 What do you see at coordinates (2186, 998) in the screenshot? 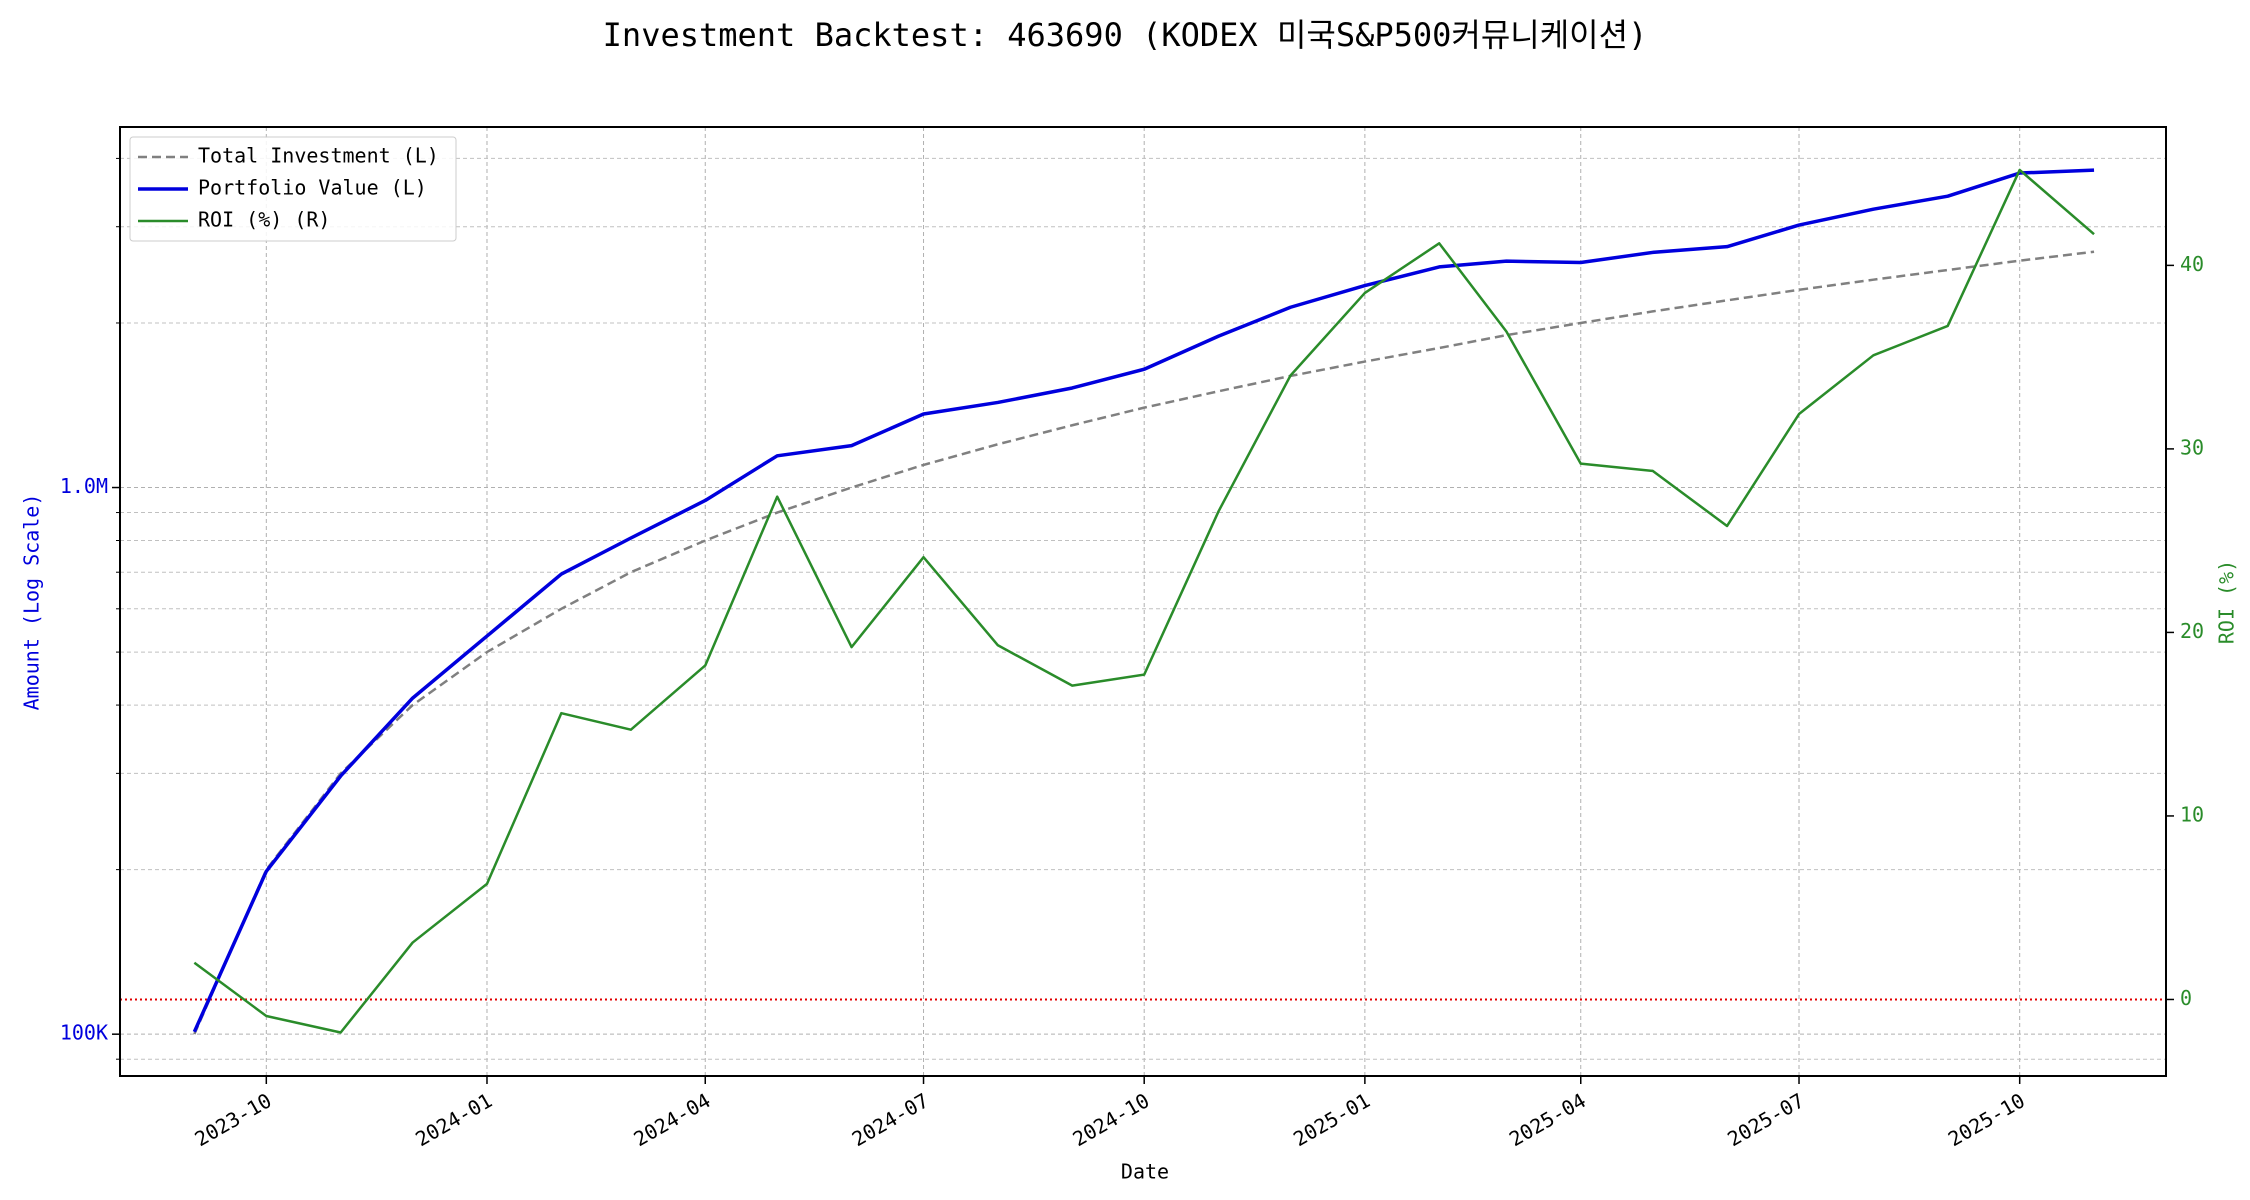
I see `y2-tick-label: 0` at bounding box center [2186, 998].